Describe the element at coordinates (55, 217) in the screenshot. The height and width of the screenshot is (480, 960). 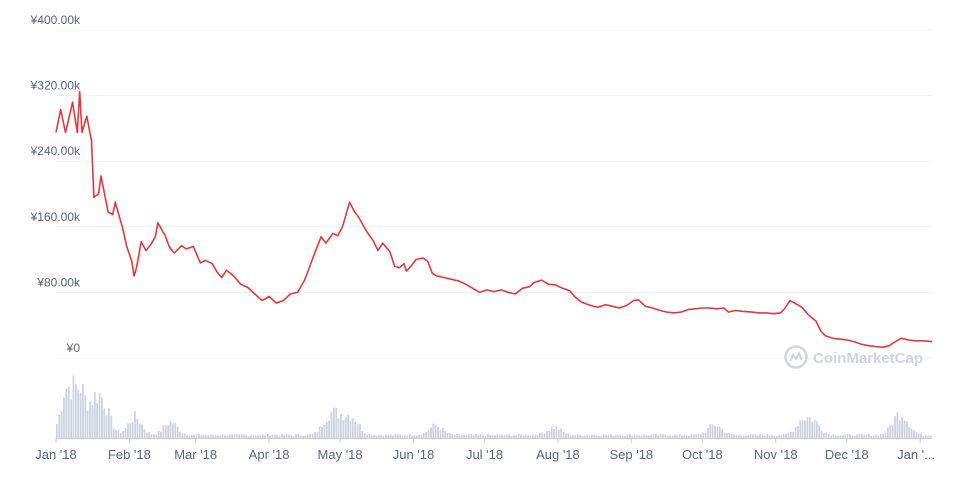
I see `y-tick-label: ¥160.00k` at that location.